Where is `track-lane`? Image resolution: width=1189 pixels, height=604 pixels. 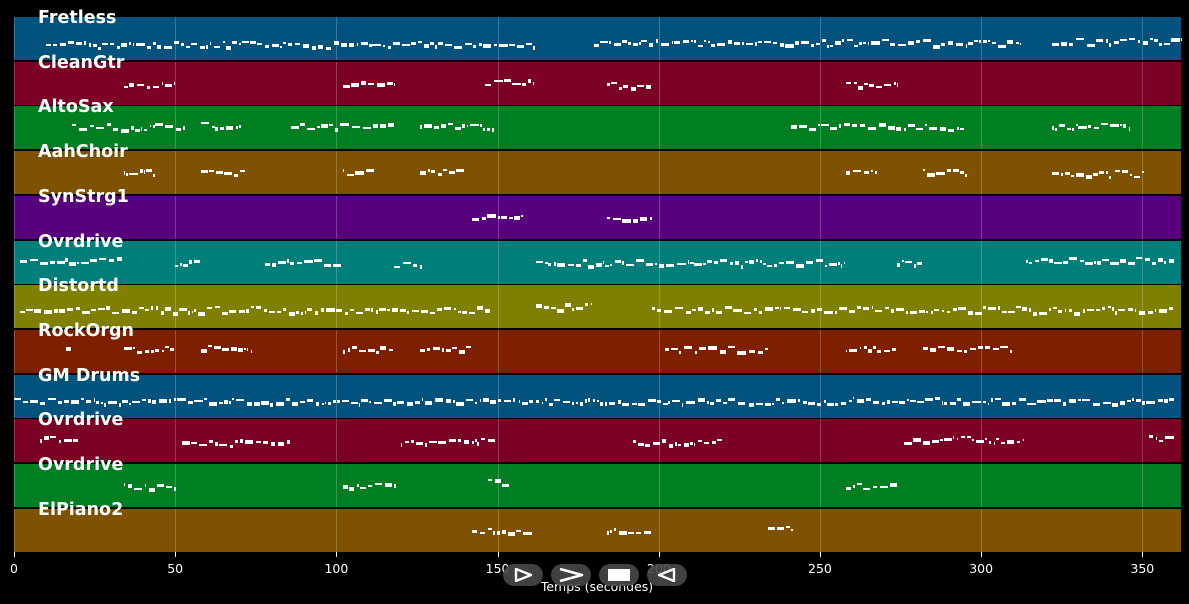 track-lane is located at coordinates (597, 173).